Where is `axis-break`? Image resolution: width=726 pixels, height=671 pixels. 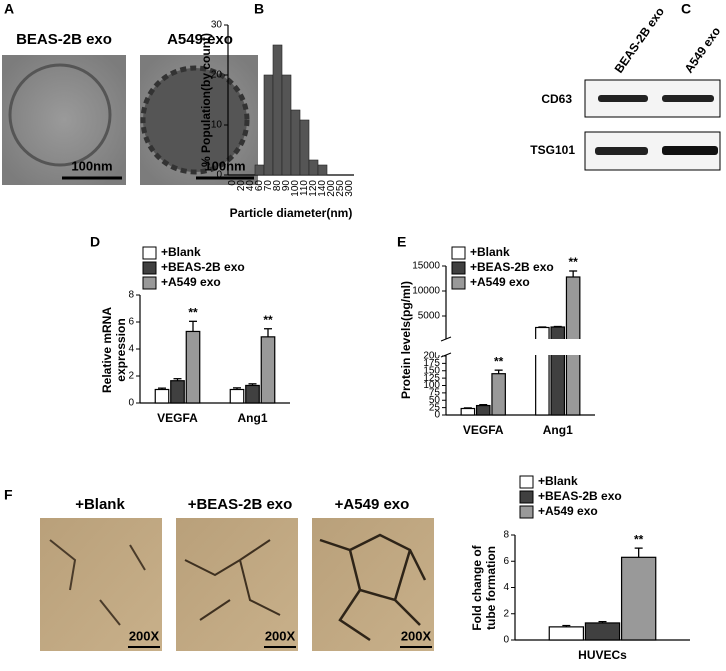 axis-break is located at coordinates (516, 347).